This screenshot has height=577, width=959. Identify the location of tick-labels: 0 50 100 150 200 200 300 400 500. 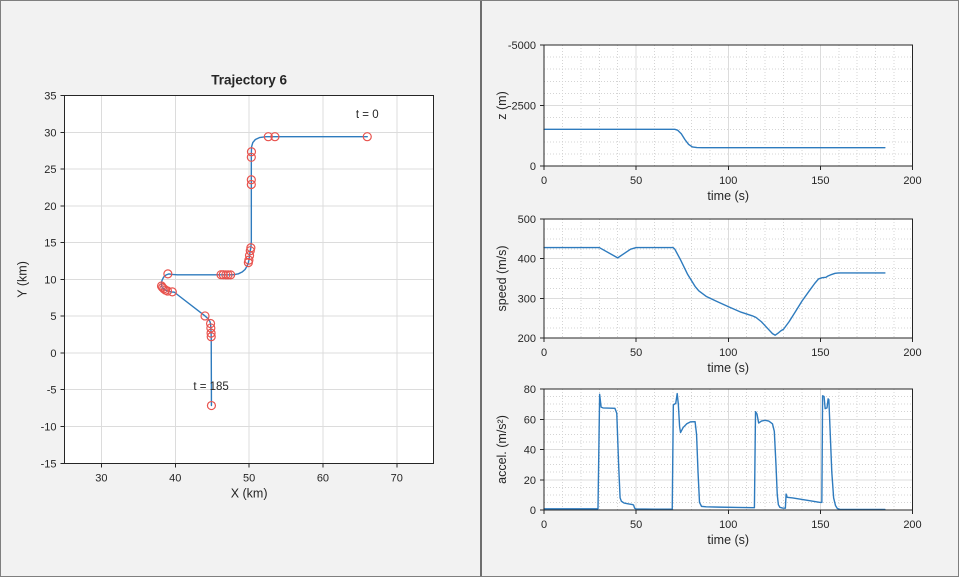
(720, 286).